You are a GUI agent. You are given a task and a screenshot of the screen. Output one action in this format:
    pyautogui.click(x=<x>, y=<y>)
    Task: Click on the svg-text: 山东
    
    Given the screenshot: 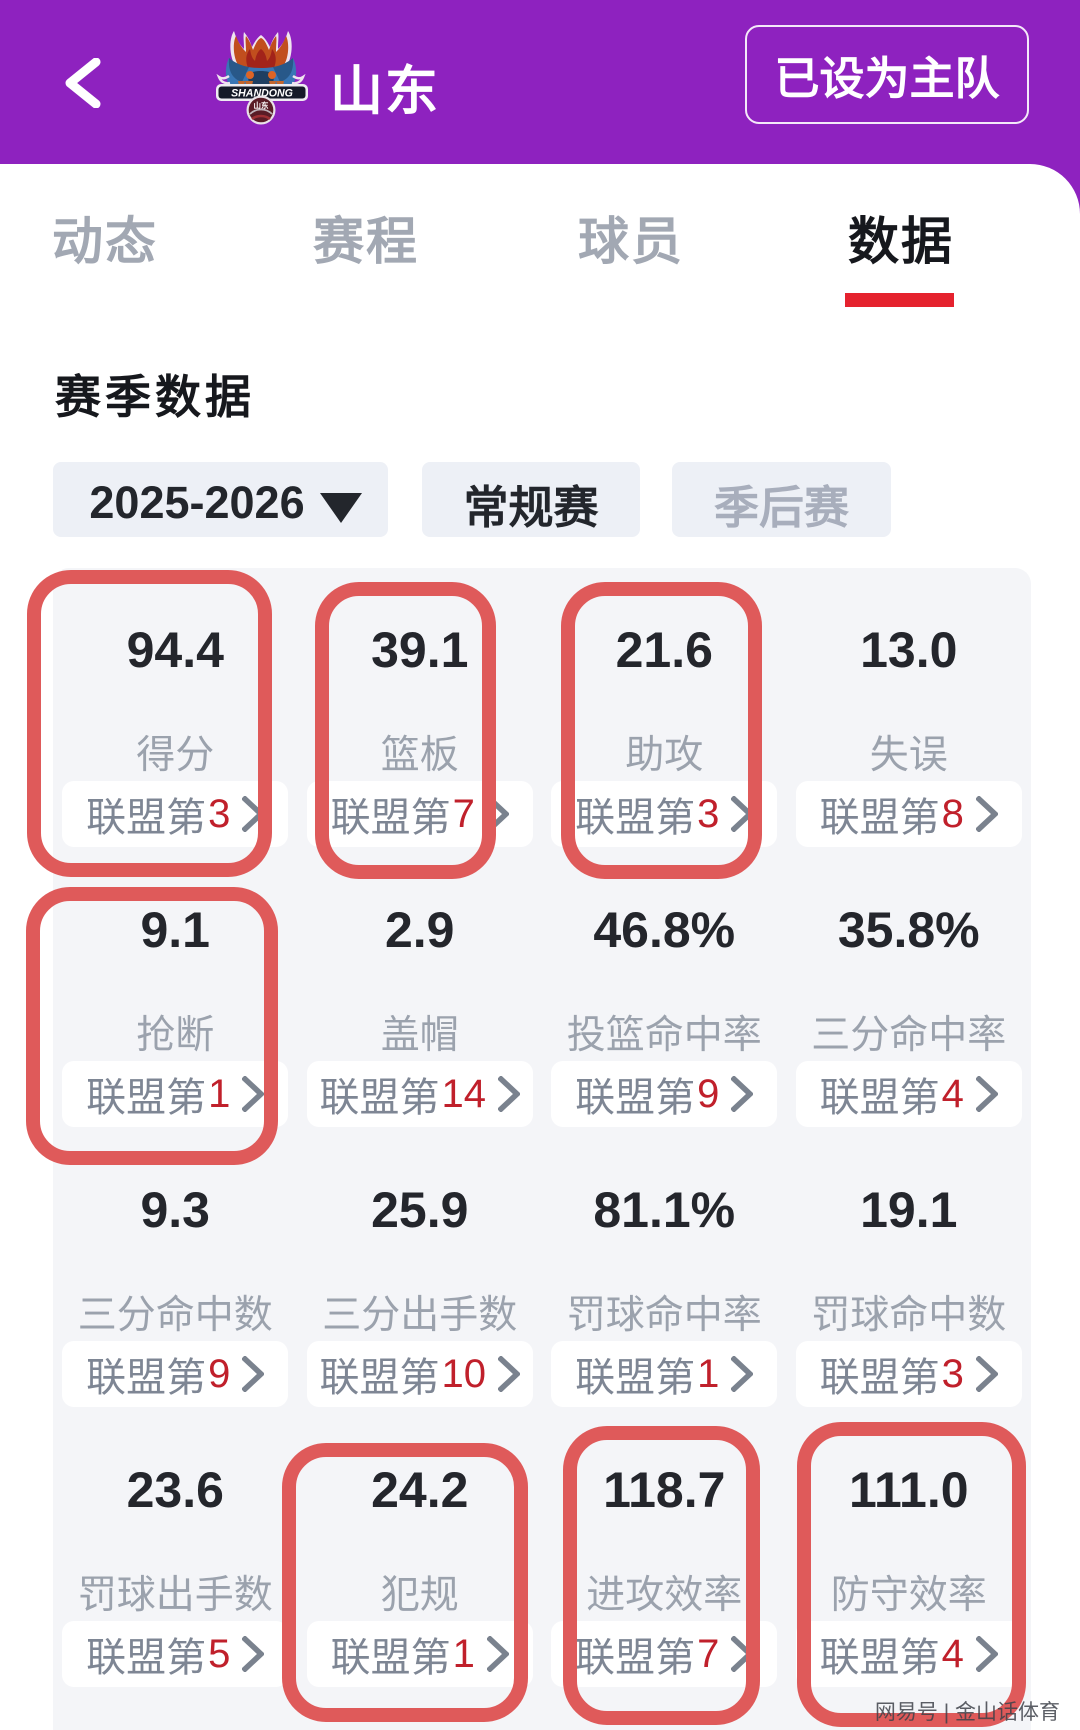 What is the action you would take?
    pyautogui.click(x=261, y=105)
    